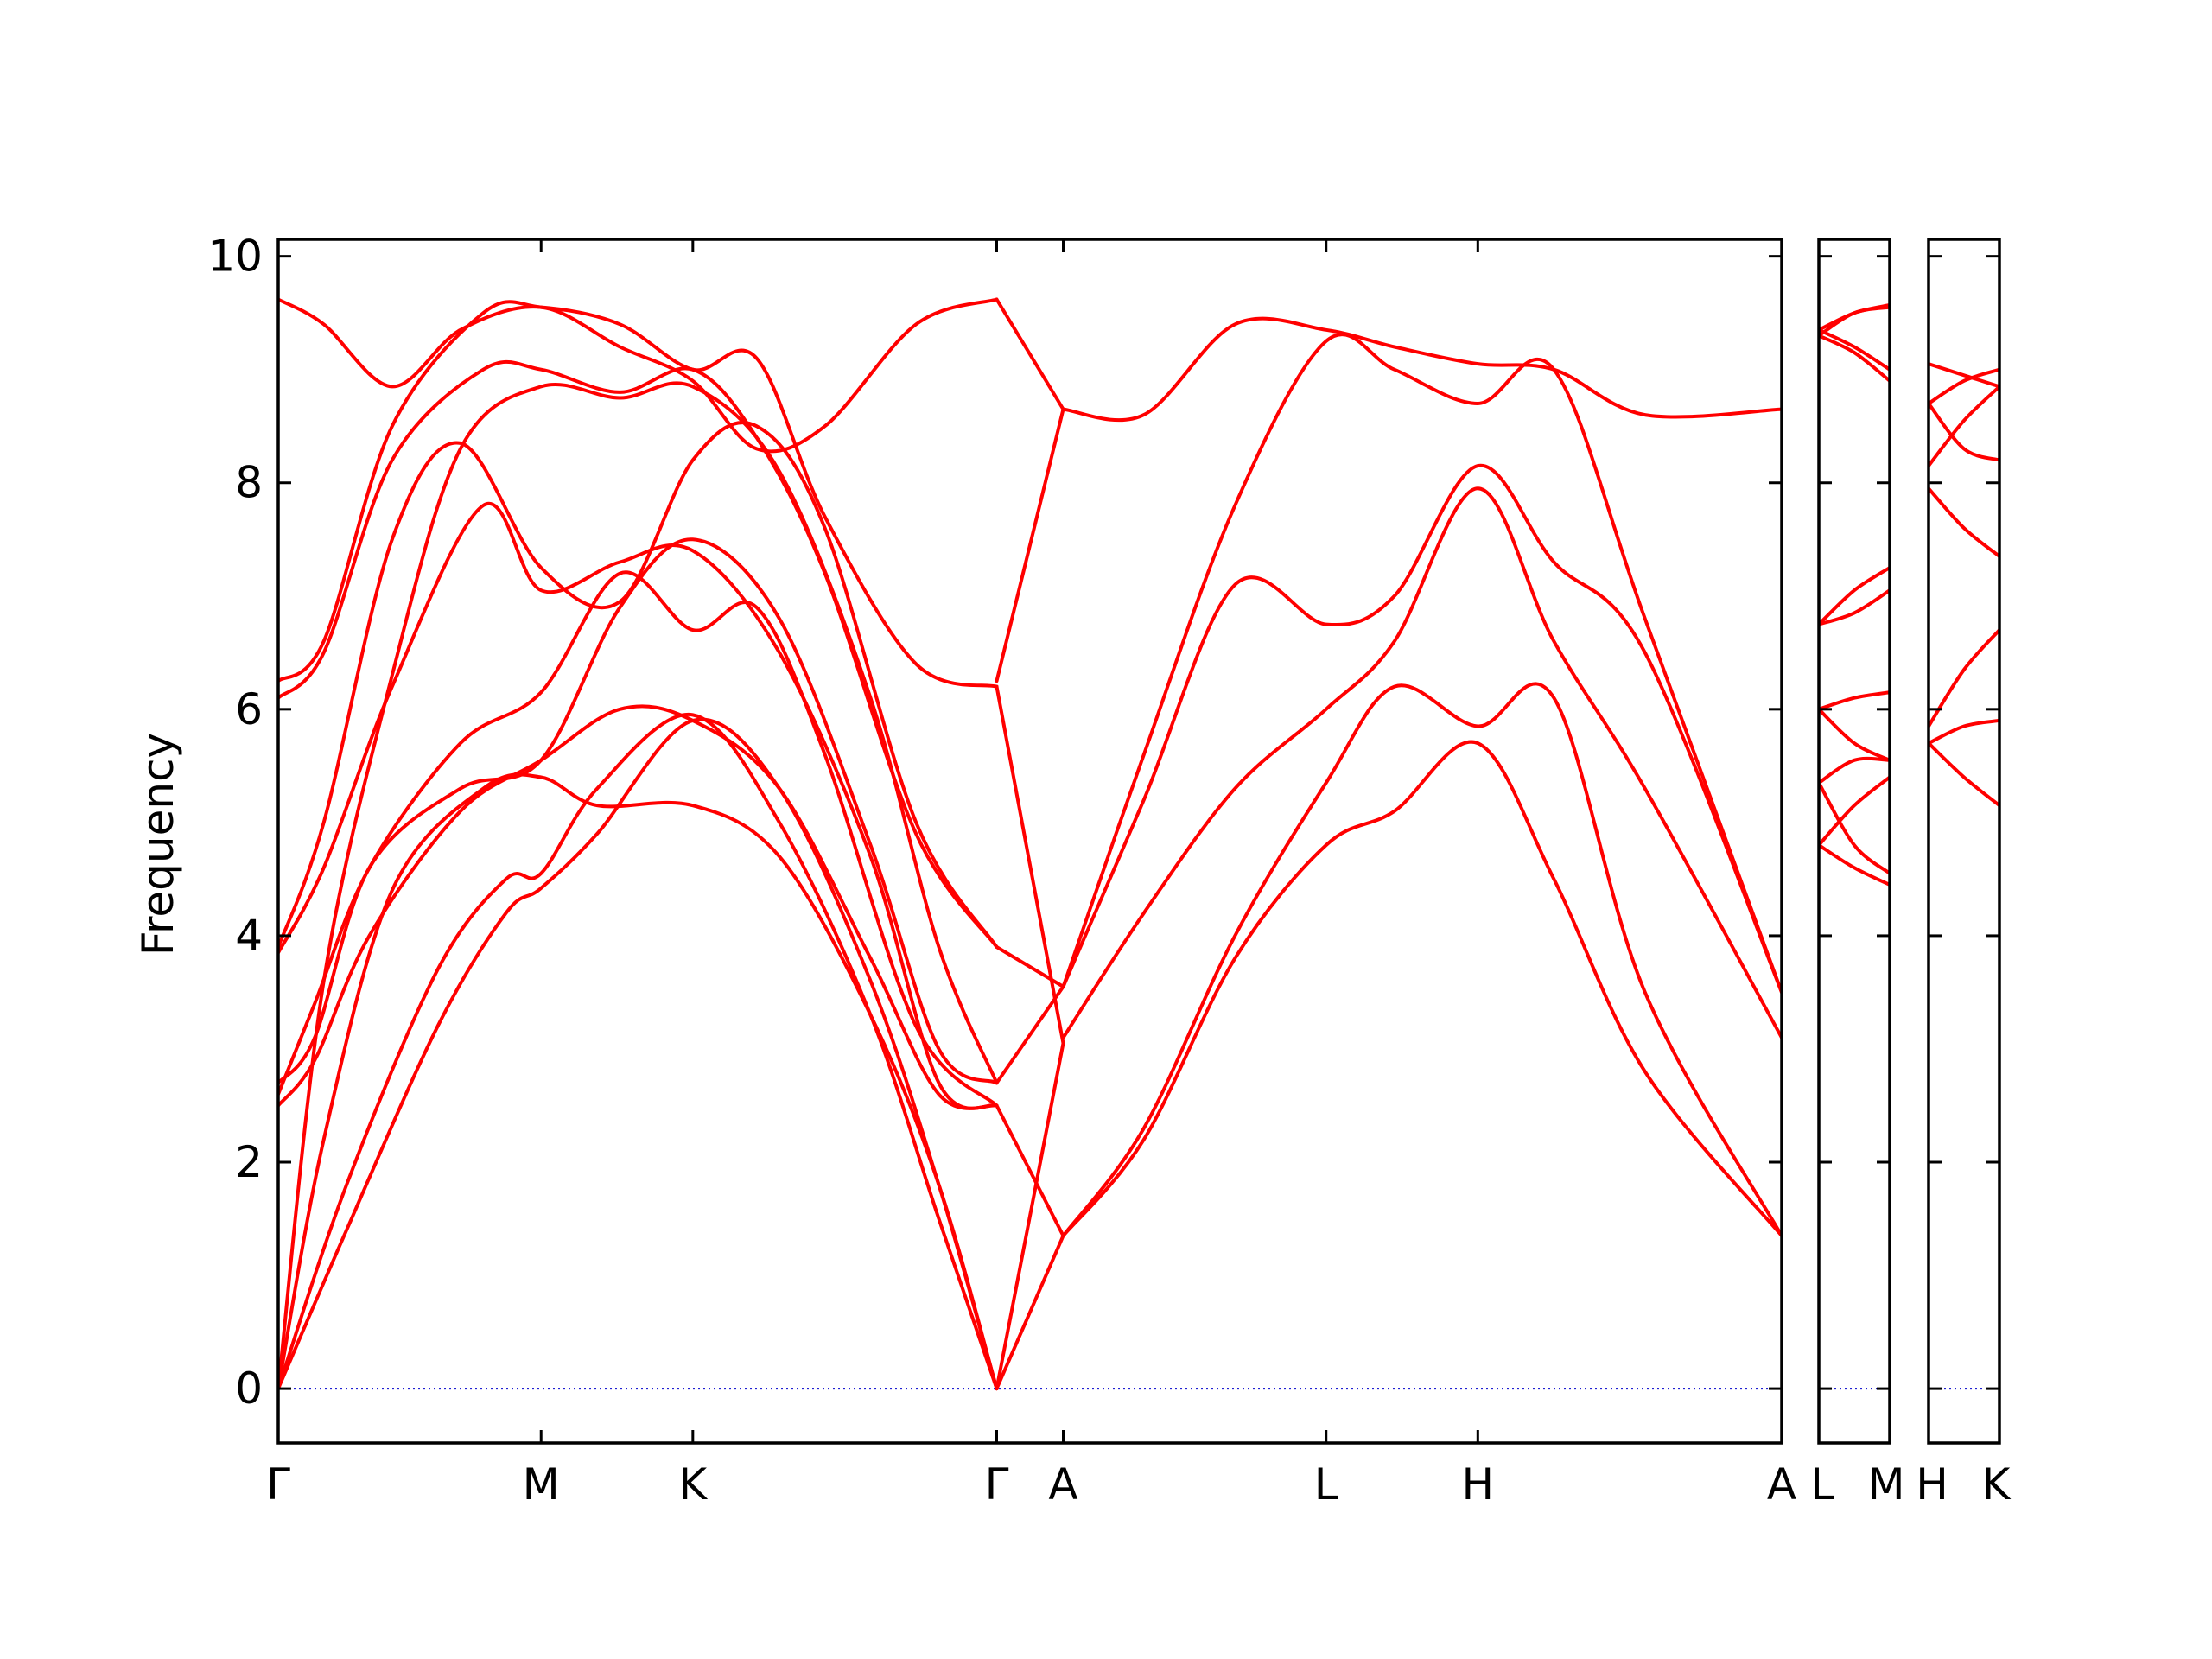 This screenshot has width=2212, height=1659. What do you see at coordinates (249, 936) in the screenshot?
I see `y-tick-label: 4` at bounding box center [249, 936].